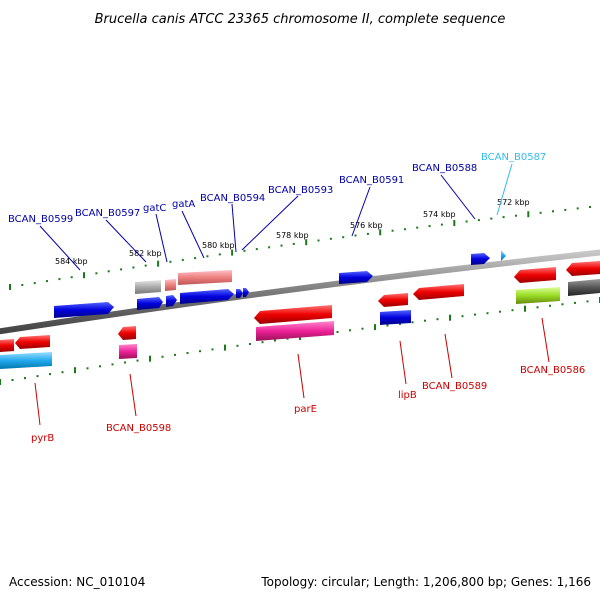 This screenshot has height=600, width=600. Describe the element at coordinates (207, 296) in the screenshot. I see `gene-bcan-b0594` at that location.